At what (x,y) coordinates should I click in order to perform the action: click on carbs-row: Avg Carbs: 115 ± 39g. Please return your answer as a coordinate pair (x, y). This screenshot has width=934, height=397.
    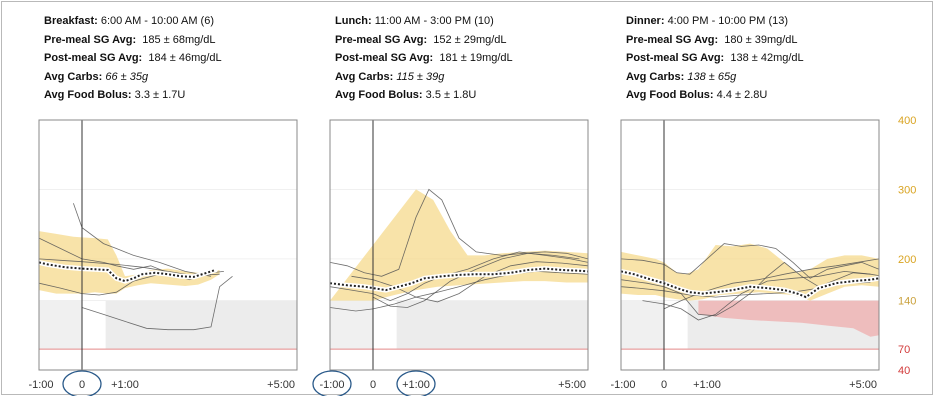
    Looking at the image, I should click on (470, 77).